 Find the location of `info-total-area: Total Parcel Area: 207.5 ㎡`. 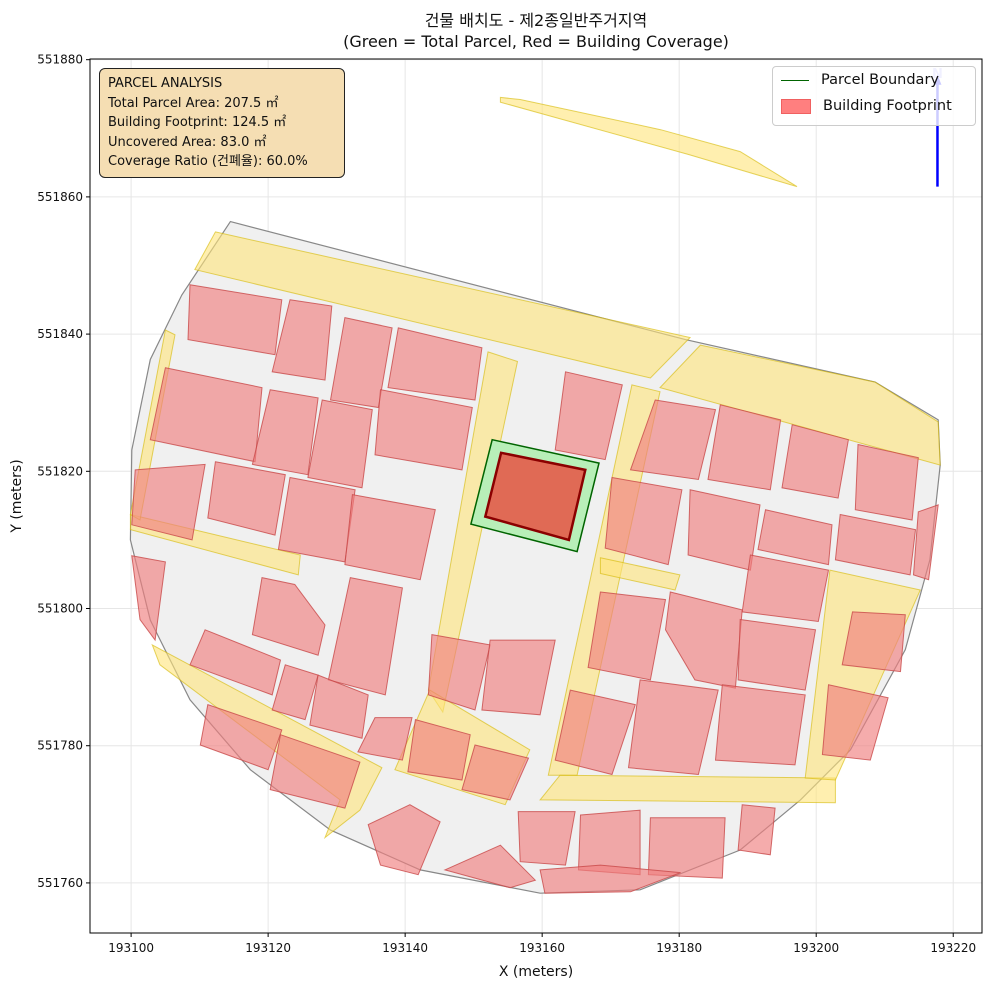

info-total-area: Total Parcel Area: 207.5 ㎡ is located at coordinates (193, 103).